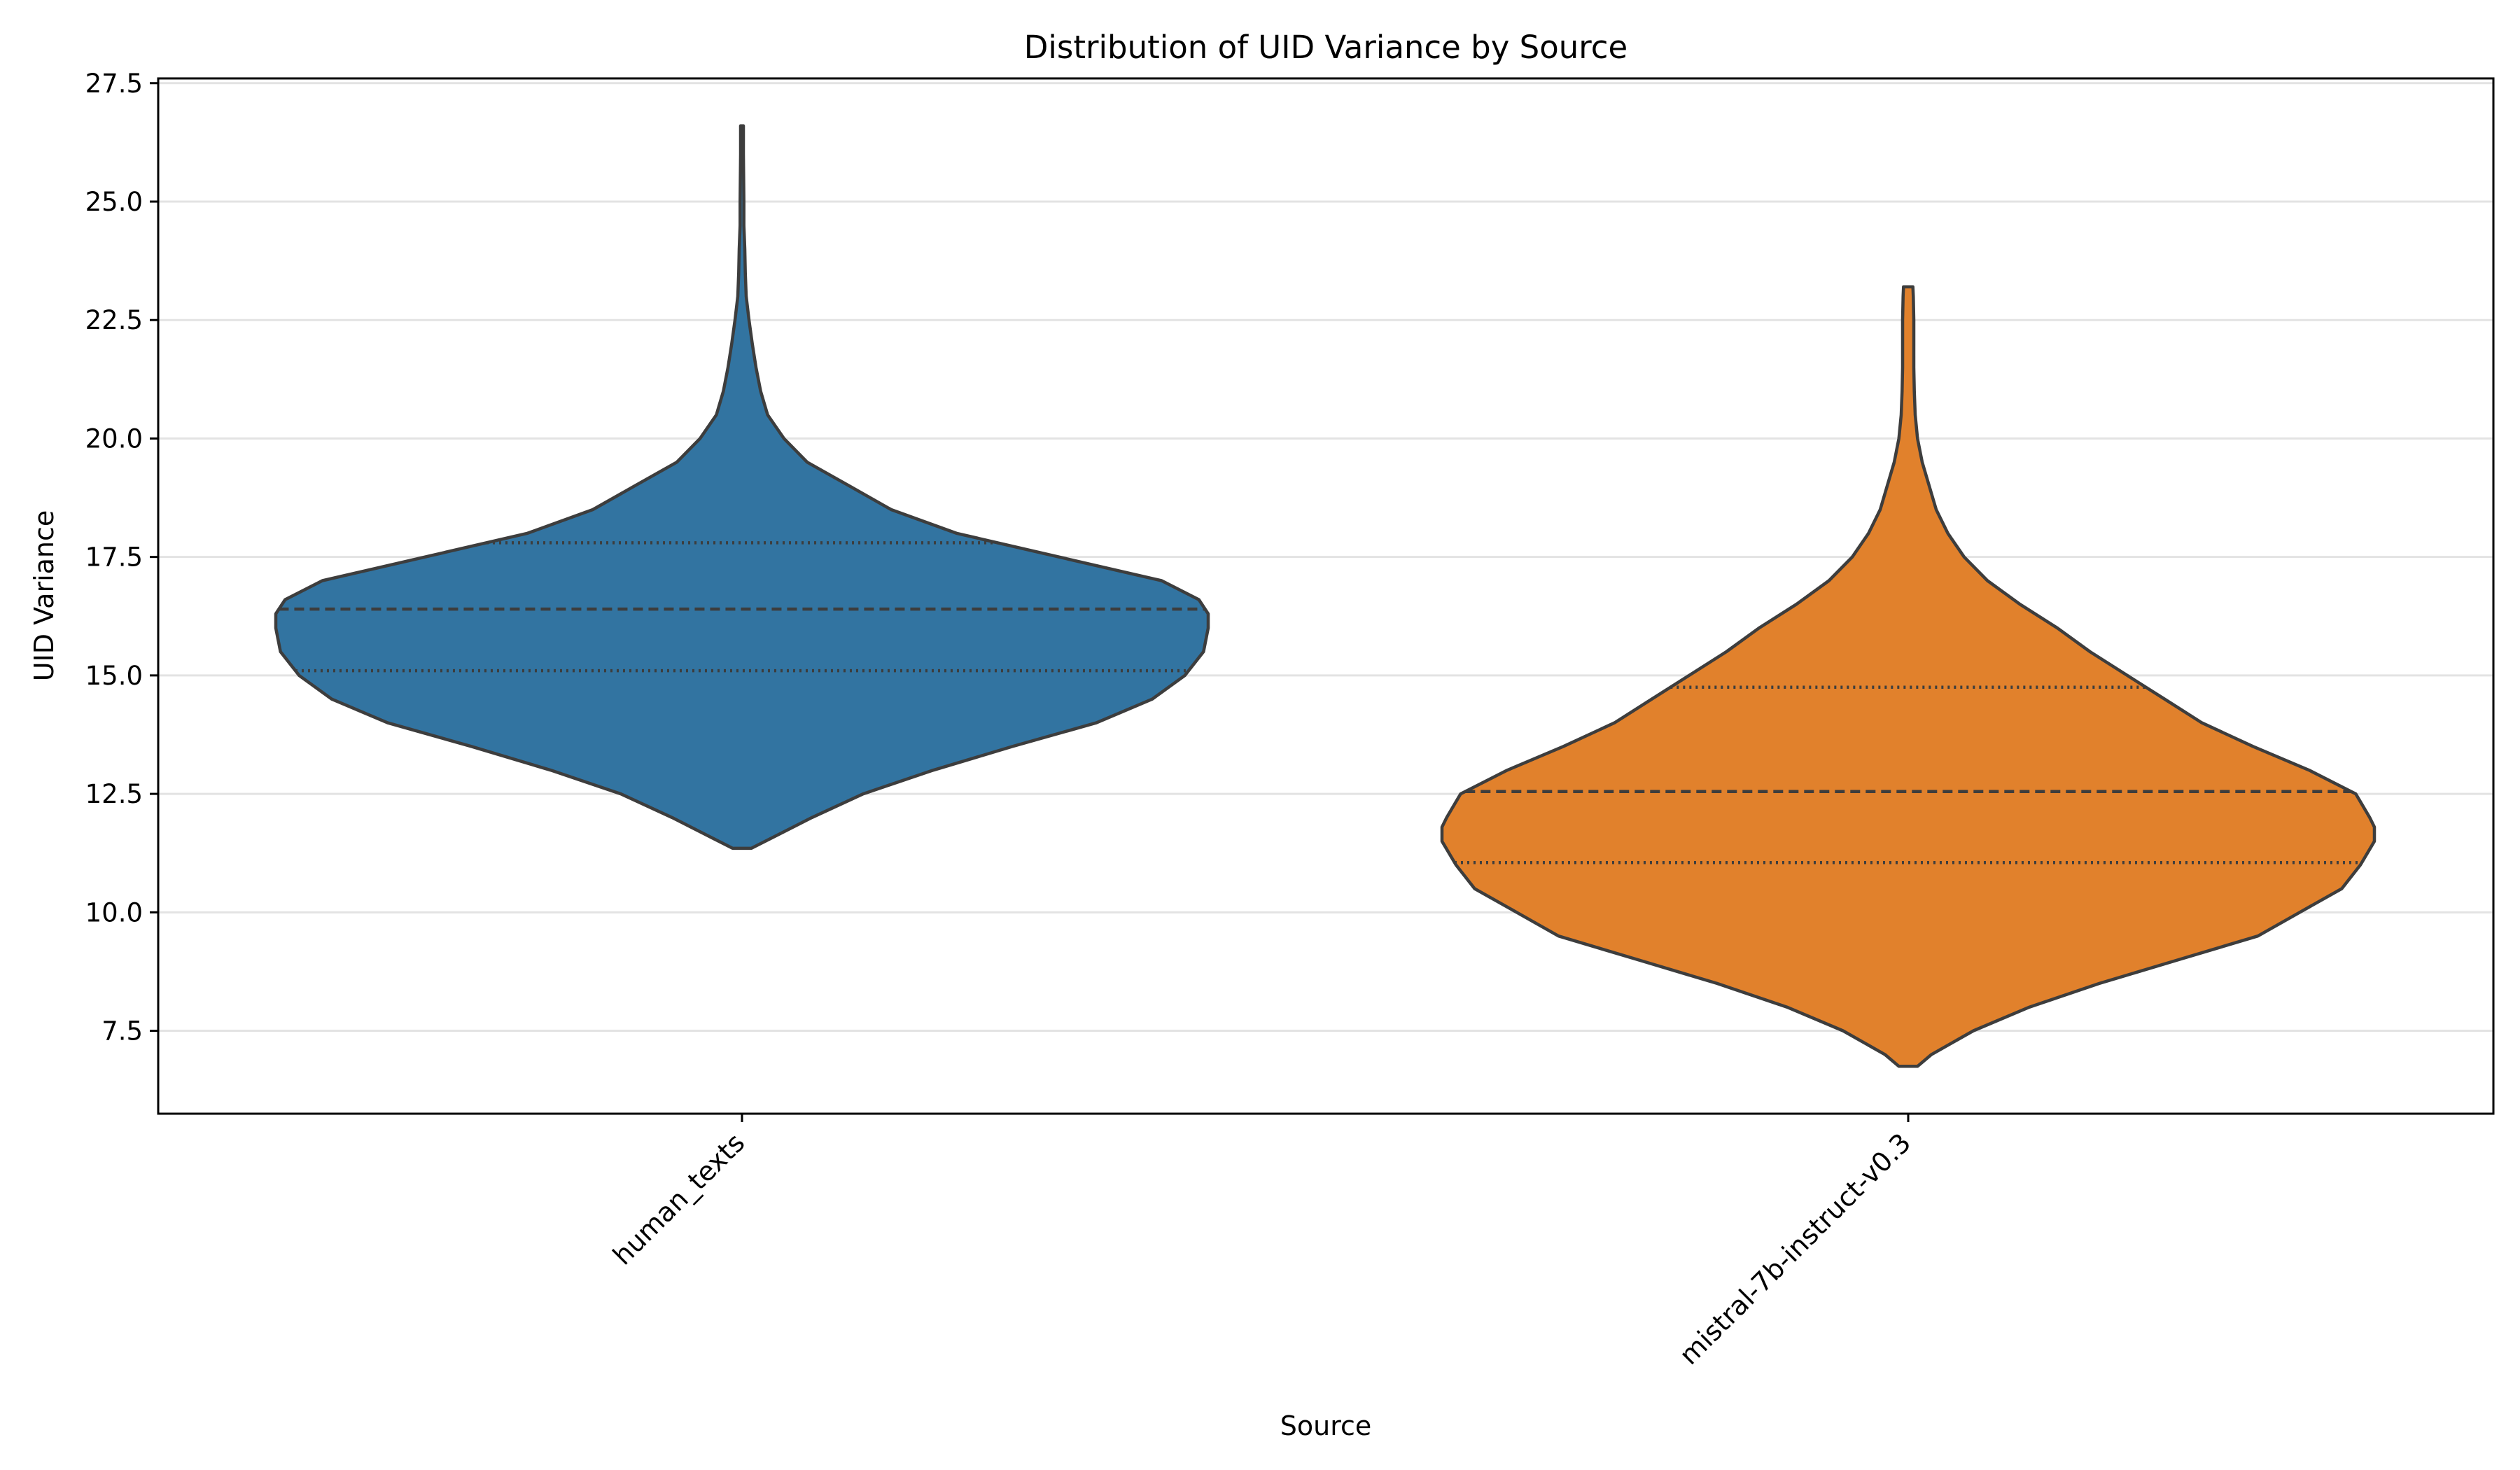 This screenshot has width=2520, height=1470. Describe the element at coordinates (114, 202) in the screenshot. I see `y-tick-label: 25.0` at that location.